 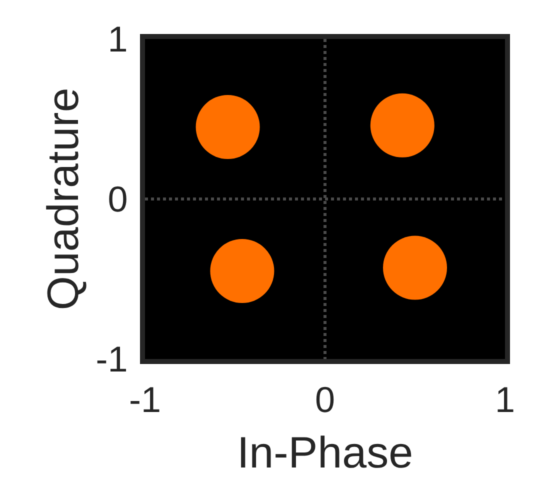 I want to click on y-tick-label: -1, so click(x=112, y=359).